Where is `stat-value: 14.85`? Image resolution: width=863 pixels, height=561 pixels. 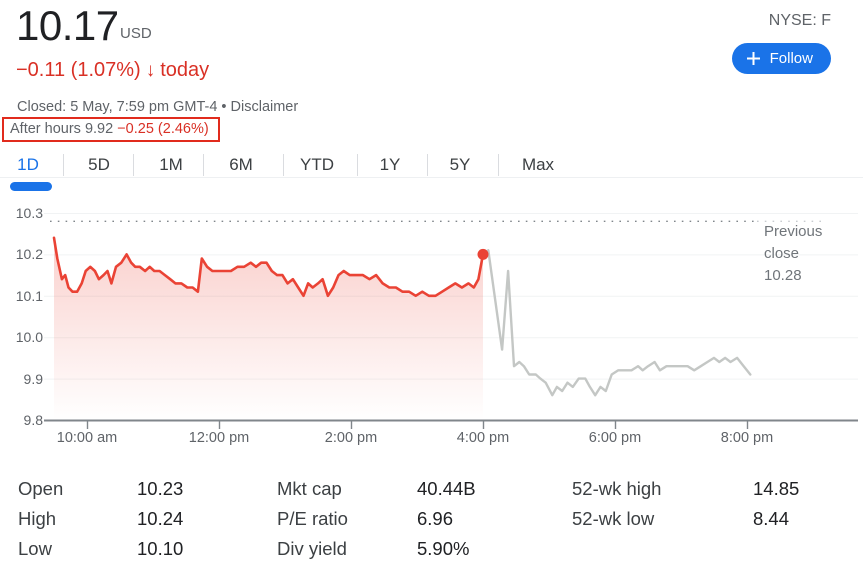 stat-value: 14.85 is located at coordinates (776, 488).